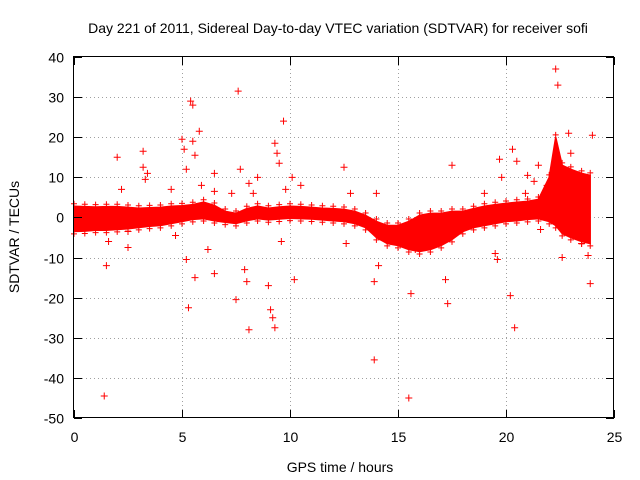  I want to click on x-axis-label: GPS time / hours, so click(340, 467).